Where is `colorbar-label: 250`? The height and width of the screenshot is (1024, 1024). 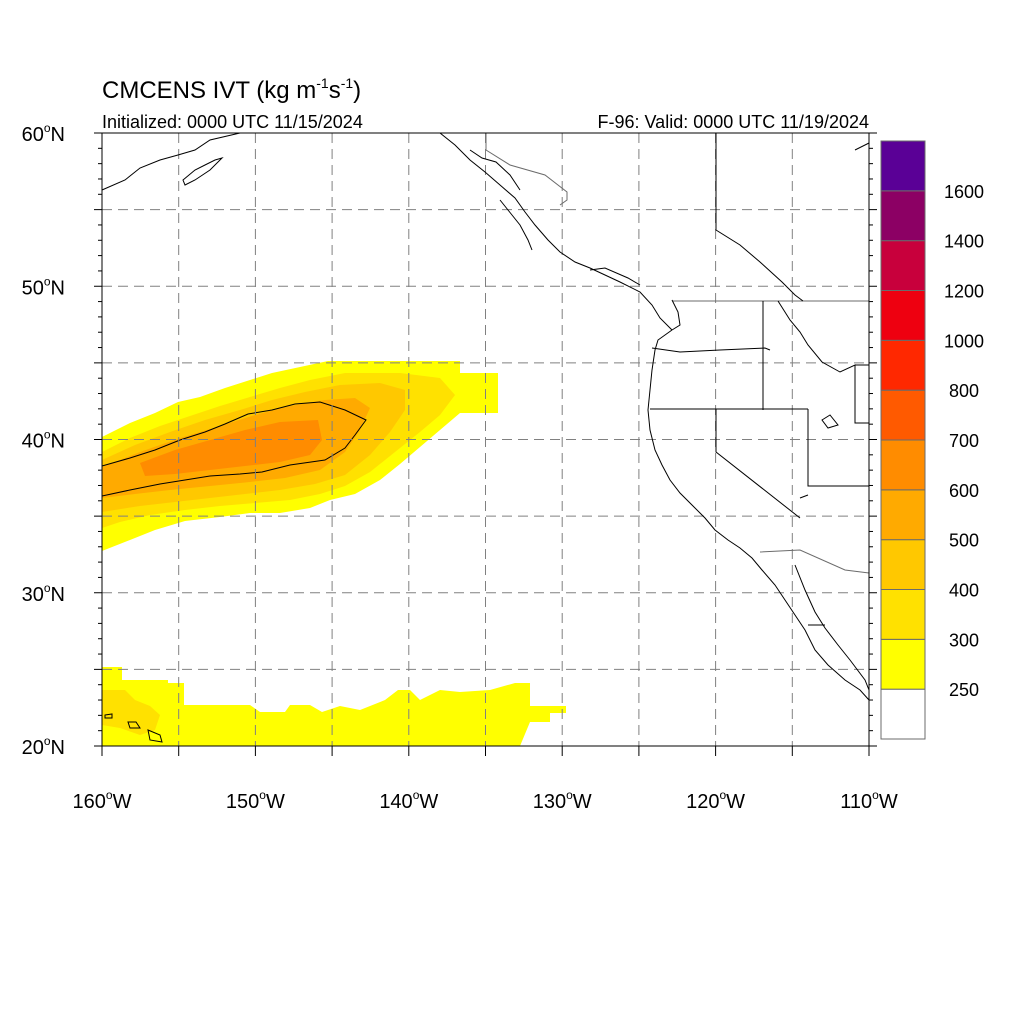
colorbar-label: 250 is located at coordinates (964, 690).